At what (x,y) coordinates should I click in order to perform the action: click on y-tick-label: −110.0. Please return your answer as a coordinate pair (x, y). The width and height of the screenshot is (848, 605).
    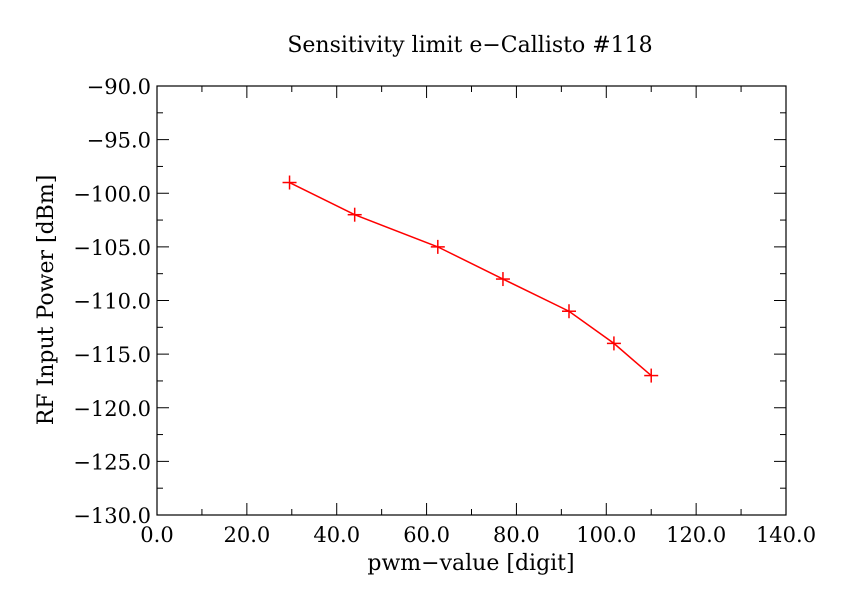
    Looking at the image, I should click on (112, 302).